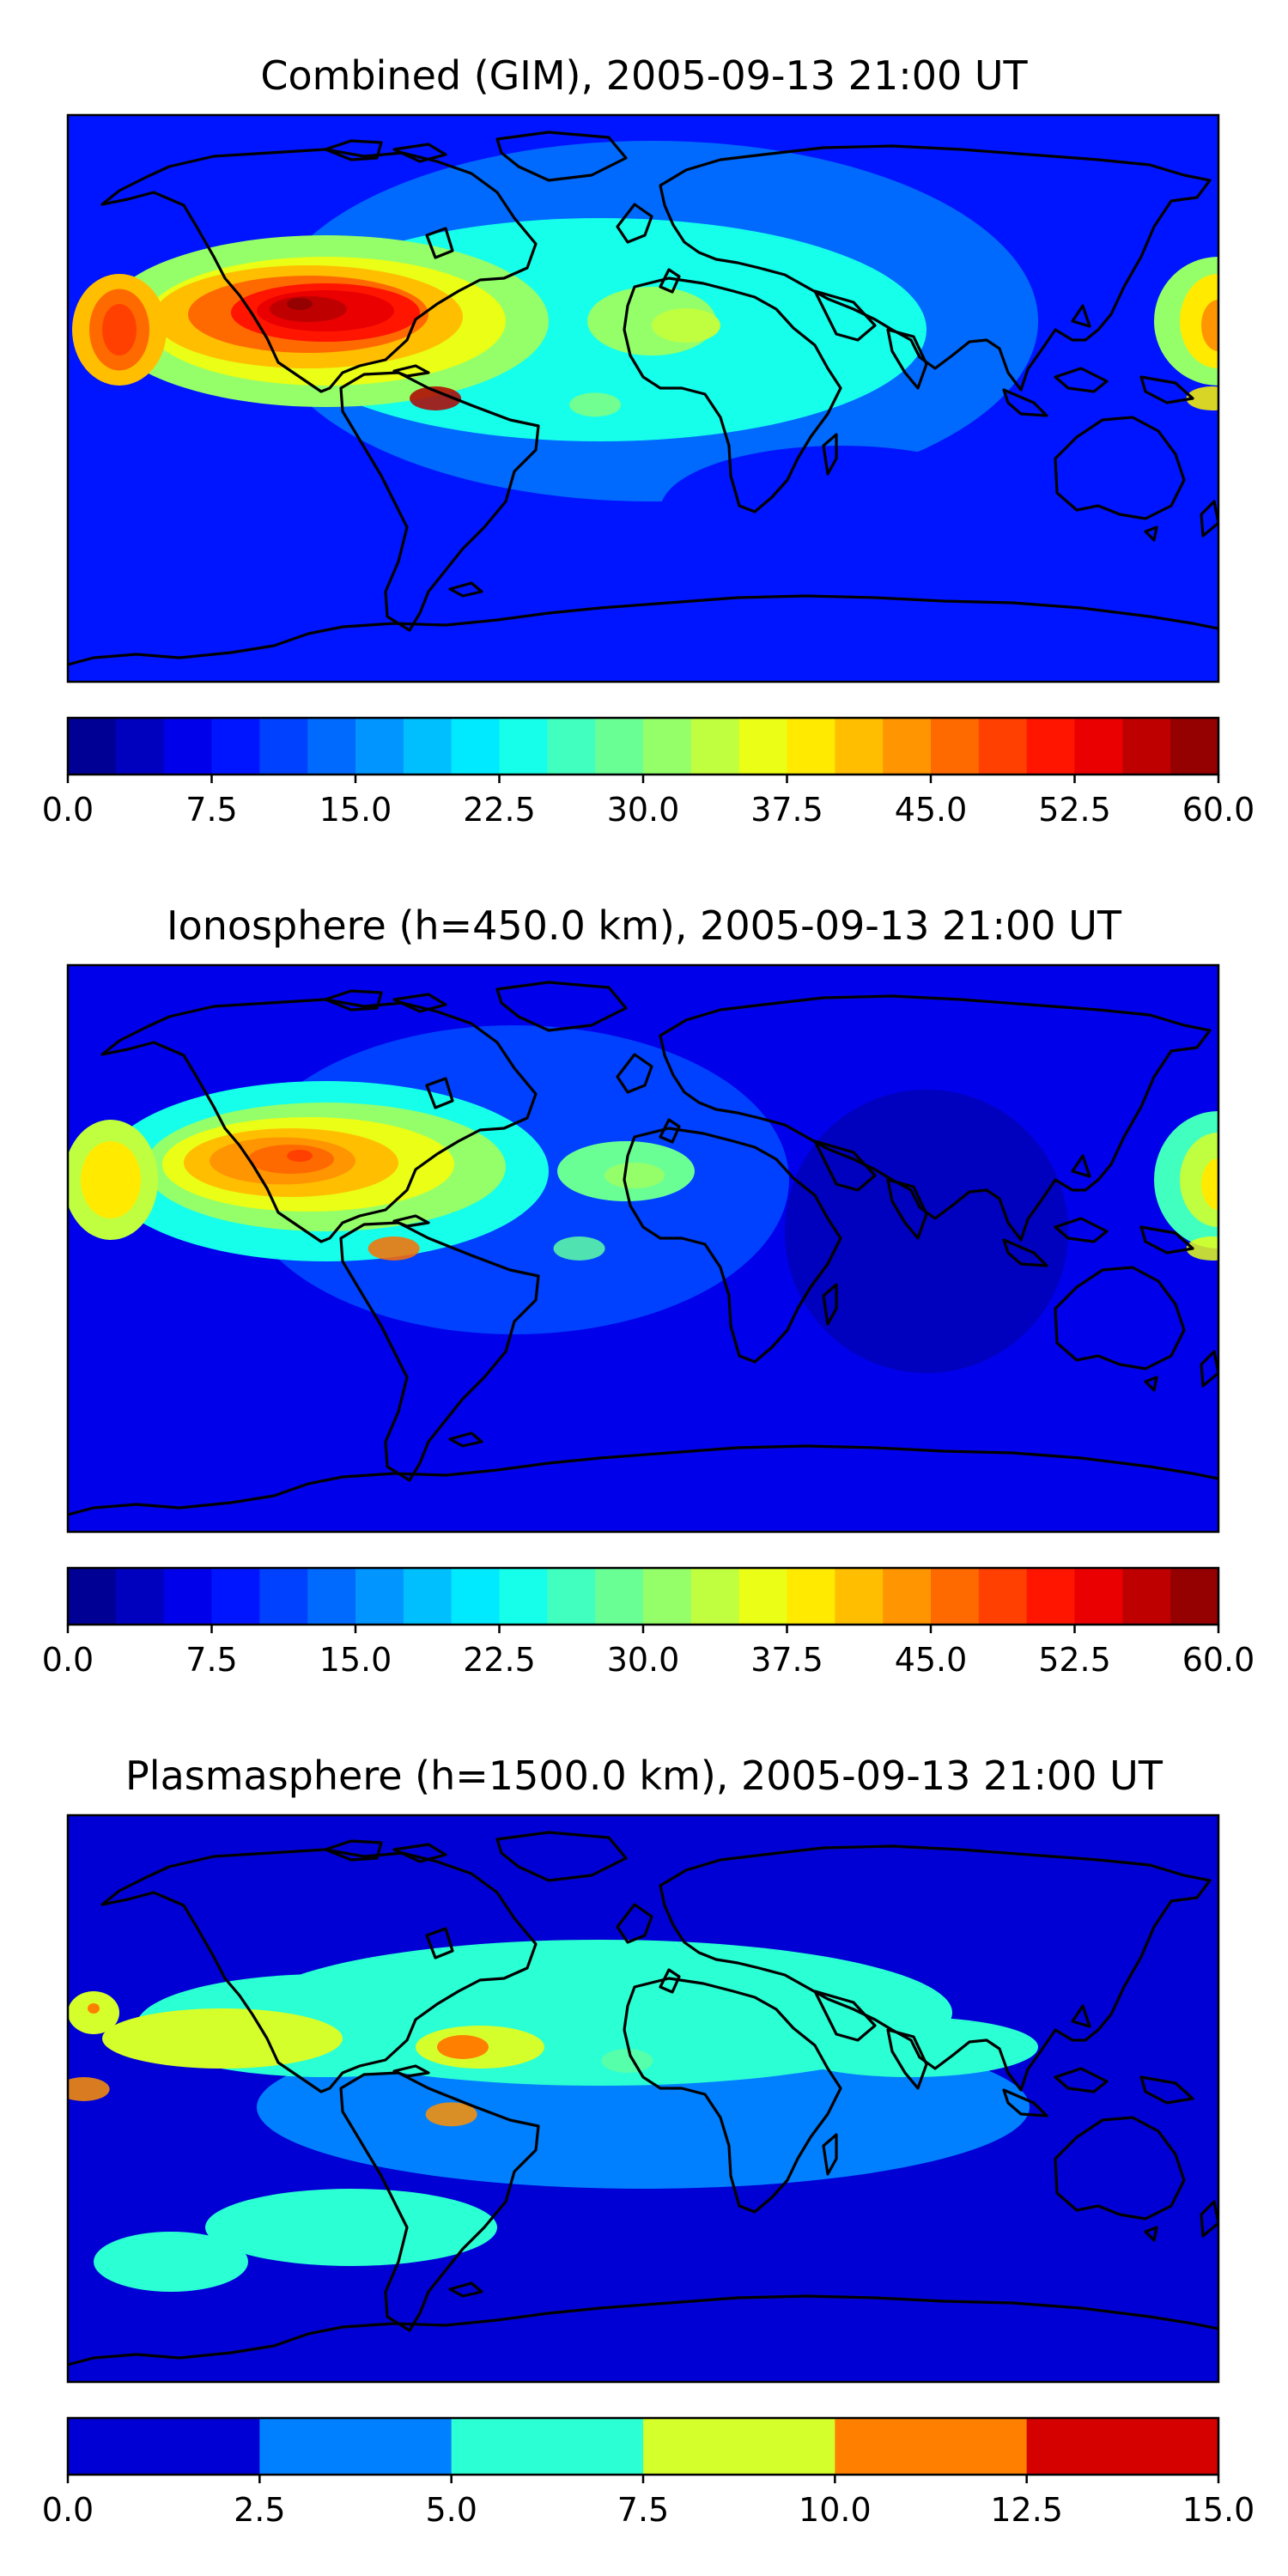 The width and height of the screenshot is (1288, 2576). I want to click on colorbar-tick-label: 45.0, so click(932, 1660).